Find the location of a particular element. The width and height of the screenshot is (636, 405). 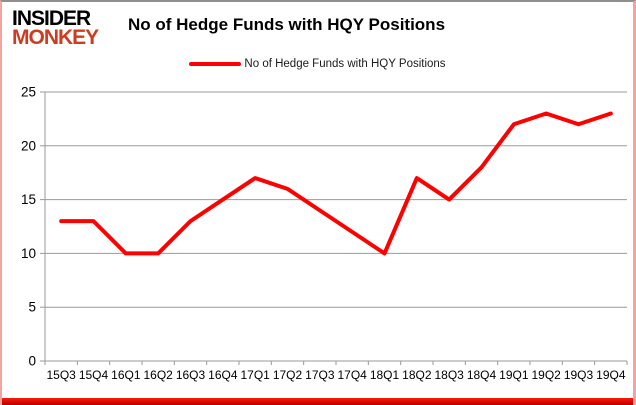

y-tick-label: 0 is located at coordinates (32, 361).